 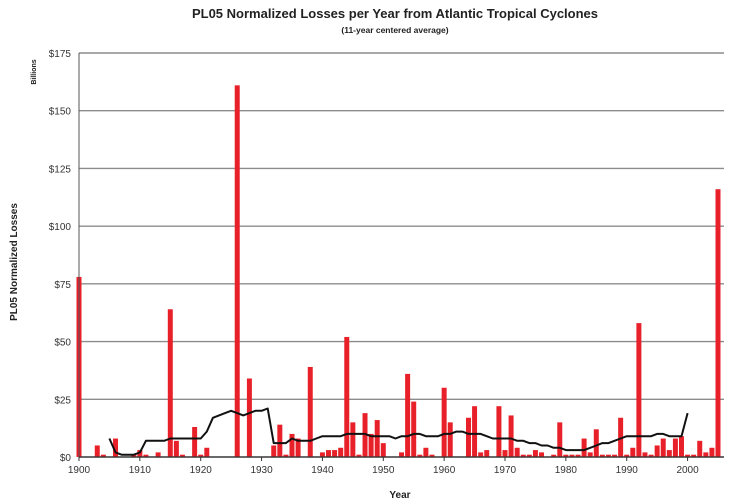 I want to click on x-tick-label: 1950, so click(x=383, y=470).